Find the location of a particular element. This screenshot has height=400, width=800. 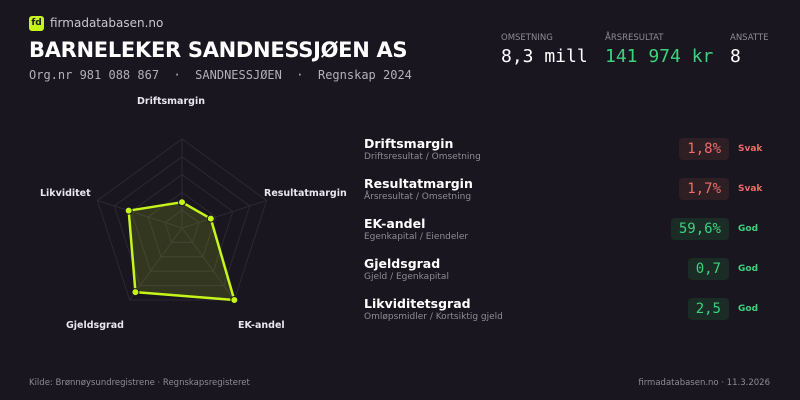

stat-label-employees: ANSATTE is located at coordinates (749, 38).